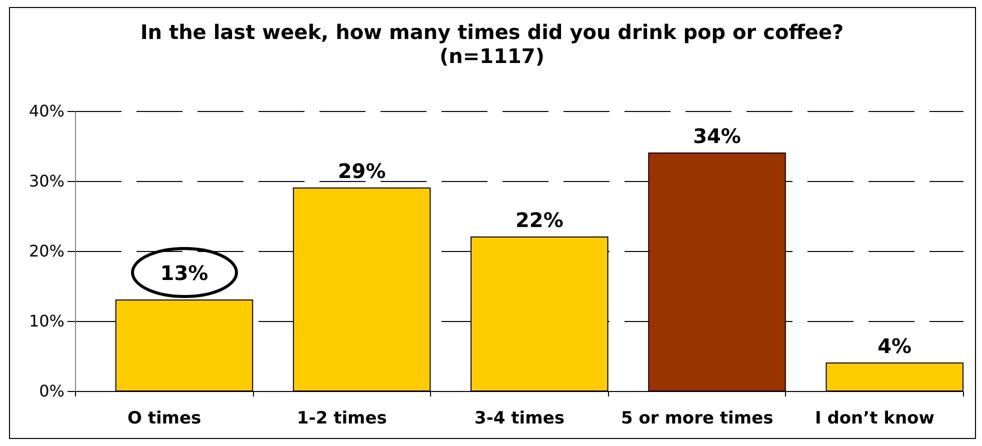 This screenshot has width=982, height=446. Describe the element at coordinates (492, 32) in the screenshot. I see `chart-title: In the last week, how many times did you drink pop or coffee?` at that location.